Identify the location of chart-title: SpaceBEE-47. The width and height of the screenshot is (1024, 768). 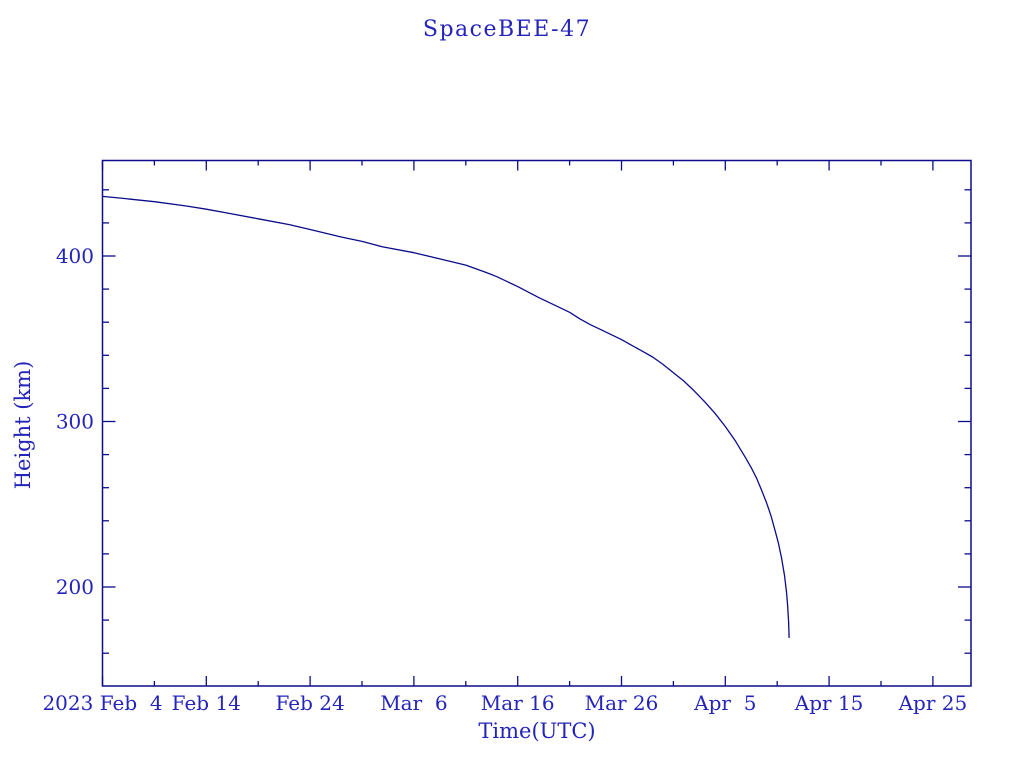
(507, 29).